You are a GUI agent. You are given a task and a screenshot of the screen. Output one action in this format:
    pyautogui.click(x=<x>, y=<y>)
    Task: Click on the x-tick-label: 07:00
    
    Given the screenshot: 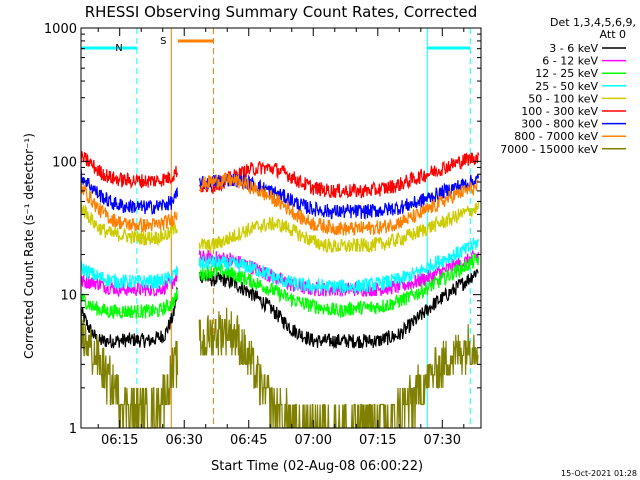 What is the action you would take?
    pyautogui.click(x=313, y=440)
    